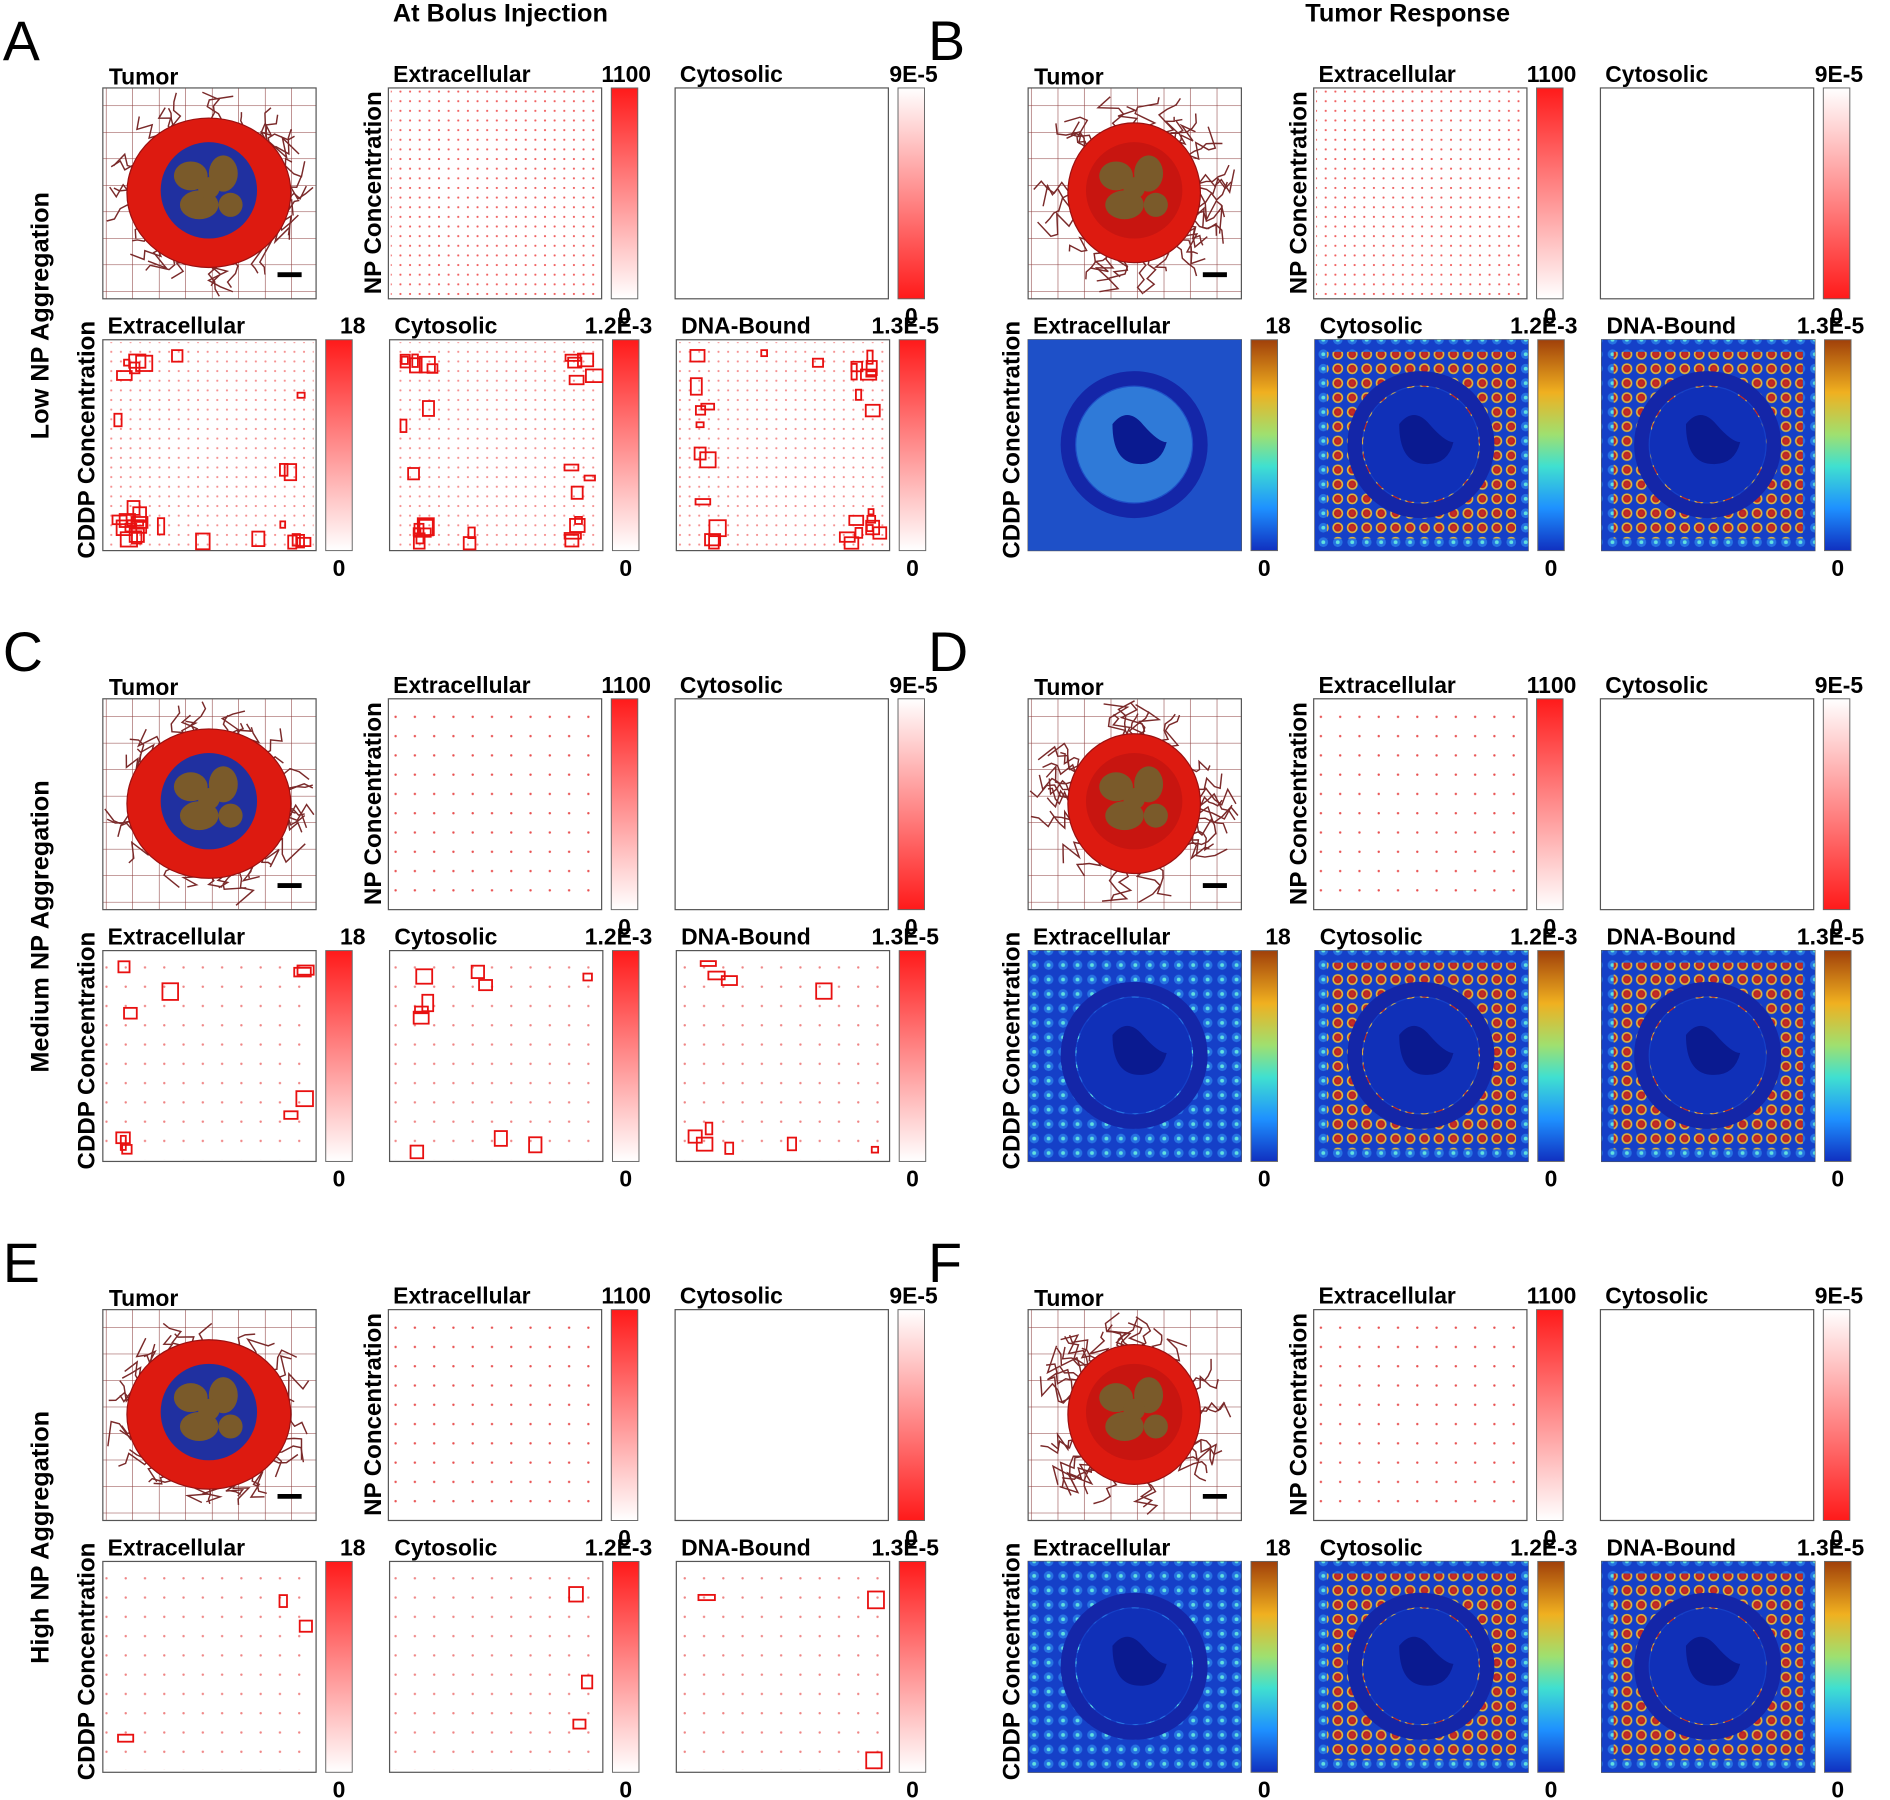 The width and height of the screenshot is (1890, 1800). Describe the element at coordinates (21, 1263) in the screenshot. I see `panel-letter: E` at that location.